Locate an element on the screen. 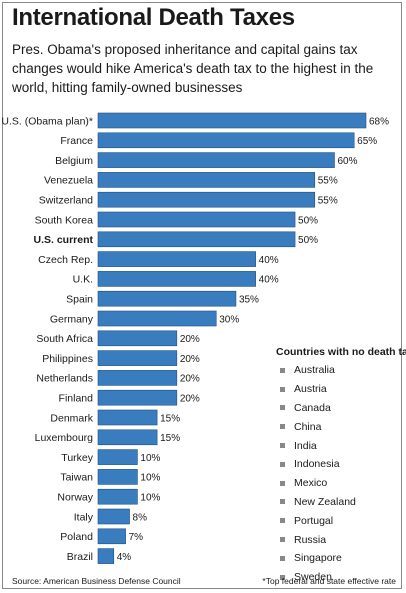 This screenshot has height=593, width=406. no-death-tax-item: Portugal is located at coordinates (338, 520).